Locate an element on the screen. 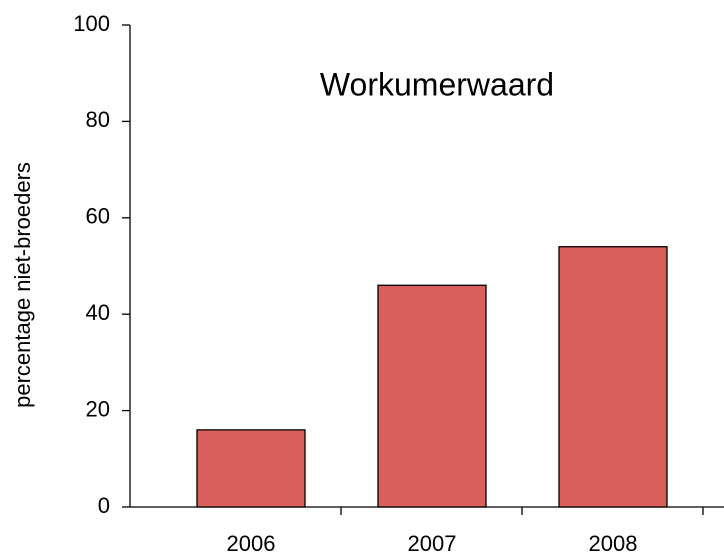 This screenshot has height=558, width=724. x-tick-label: 2006 is located at coordinates (251, 543).